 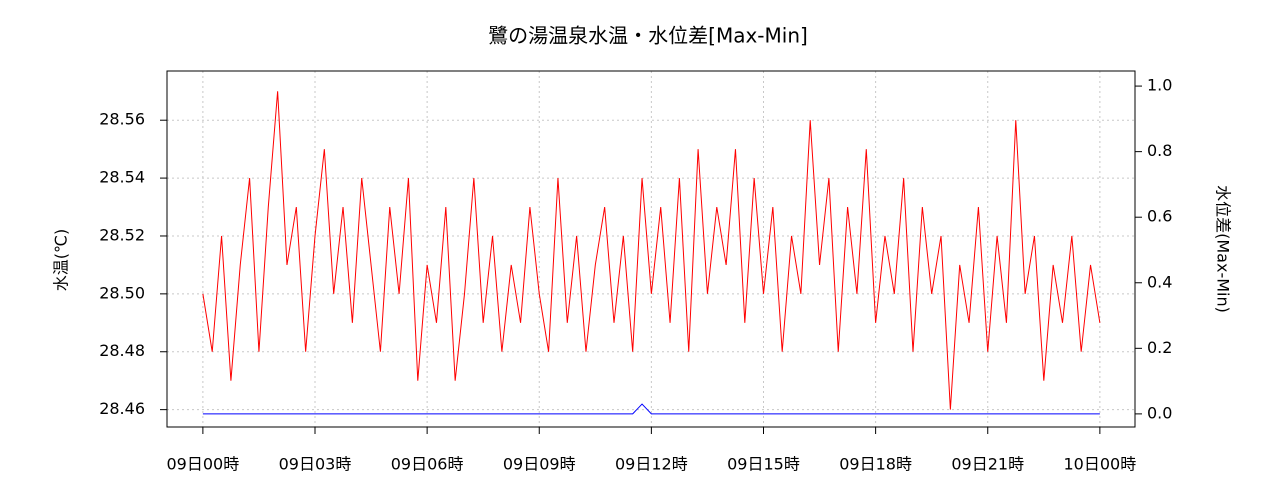 I want to click on x-tick-label: 09日18時, so click(x=875, y=464).